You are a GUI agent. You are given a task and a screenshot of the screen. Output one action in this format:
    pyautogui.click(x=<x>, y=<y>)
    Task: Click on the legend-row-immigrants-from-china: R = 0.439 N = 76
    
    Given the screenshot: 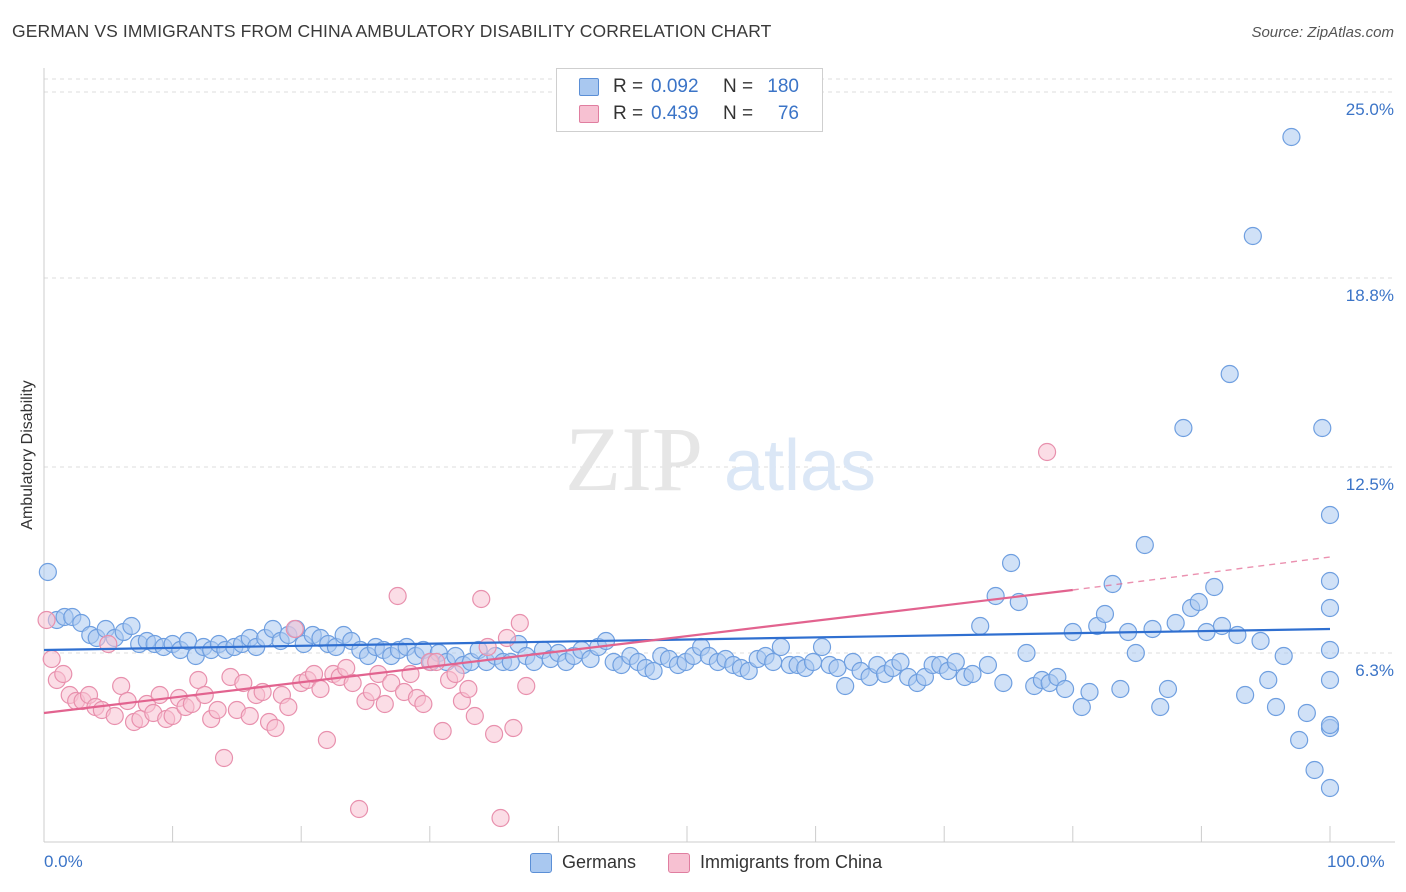 What is the action you would take?
    pyautogui.click(x=689, y=114)
    